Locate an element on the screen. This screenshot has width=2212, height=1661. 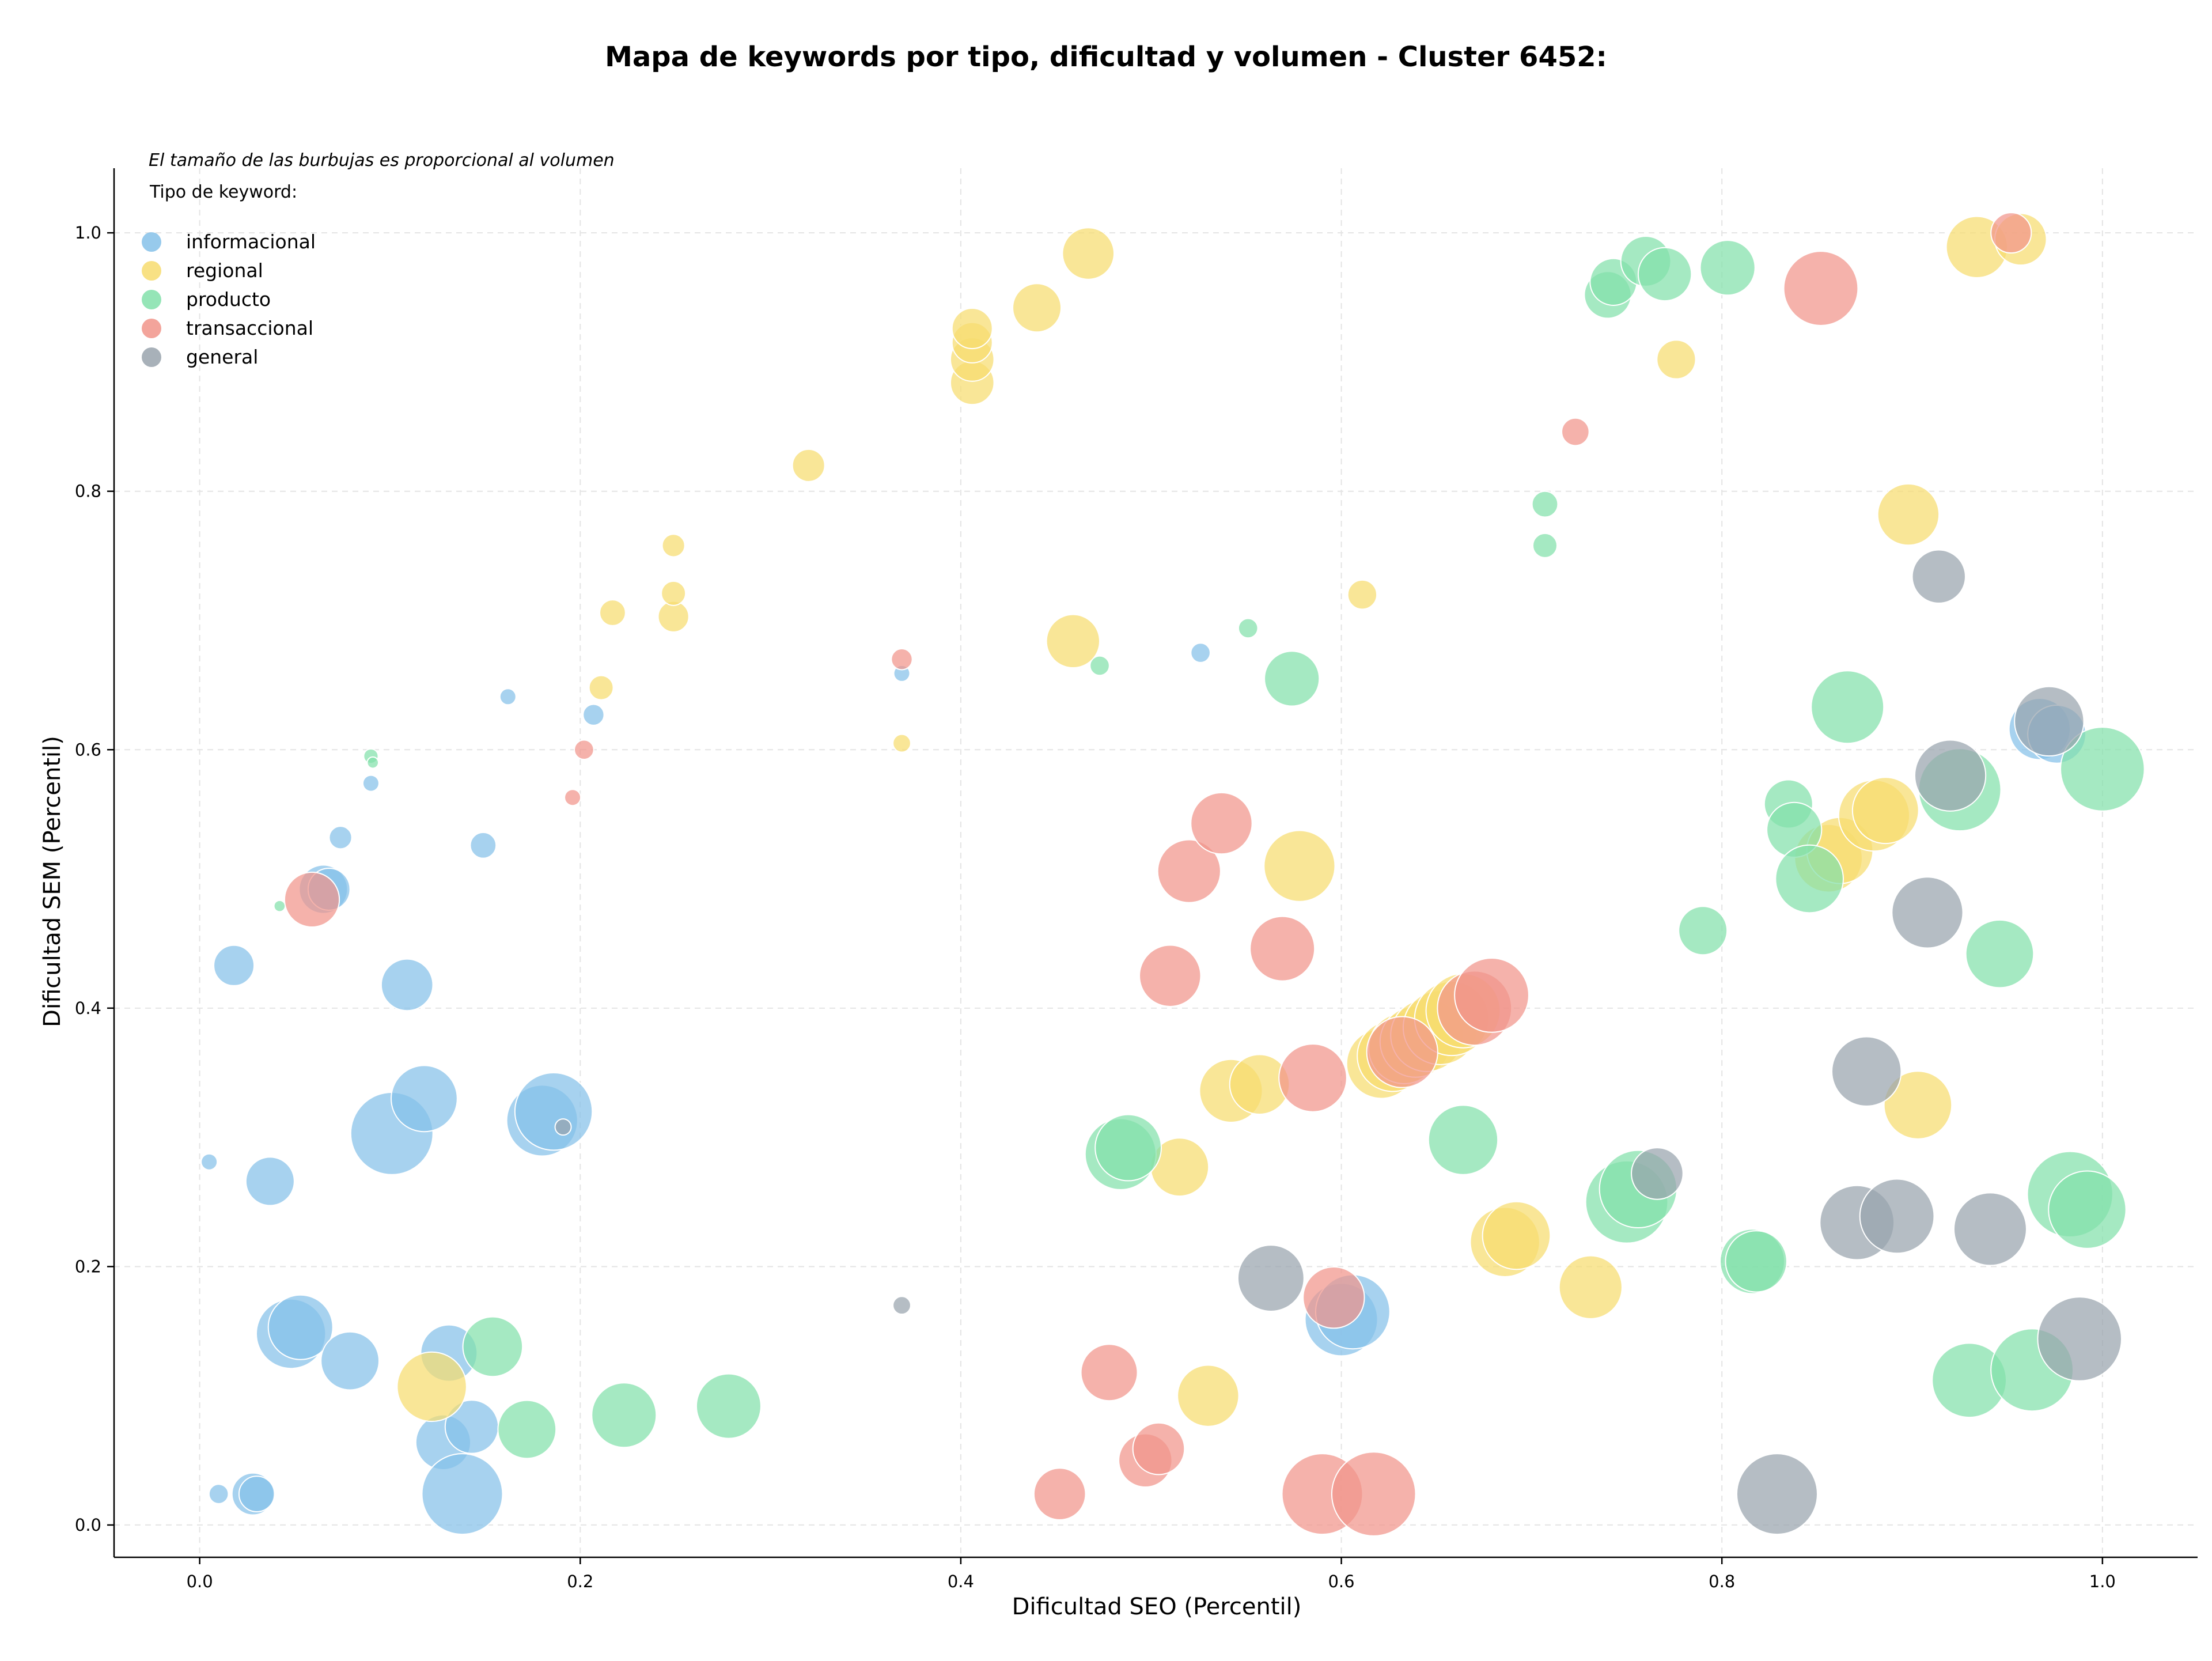
y-tick-label-4: 0.8 is located at coordinates (88, 491).